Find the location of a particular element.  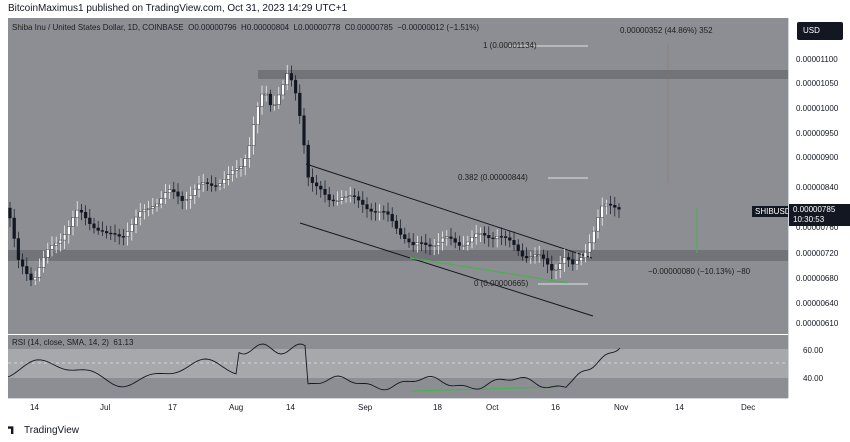

legend-l-value: 0.00000778 is located at coordinates (319, 27).